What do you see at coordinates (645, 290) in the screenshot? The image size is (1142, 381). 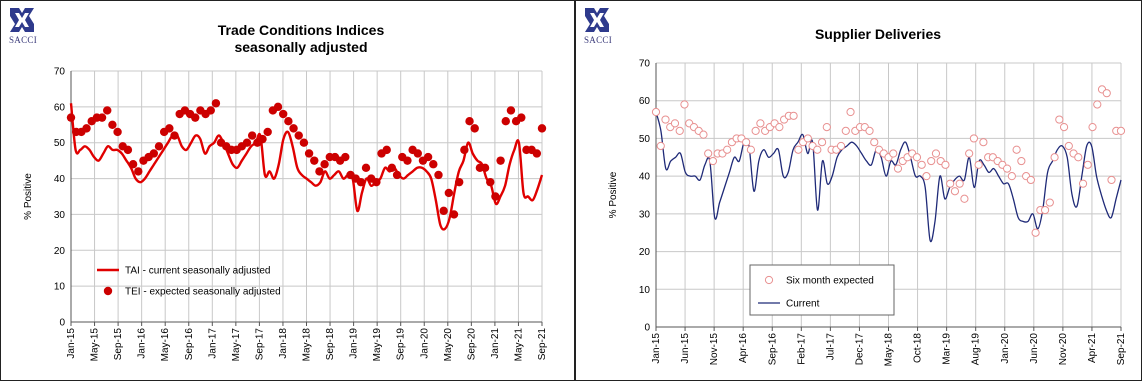 I see `right-y-tick-label: 10` at bounding box center [645, 290].